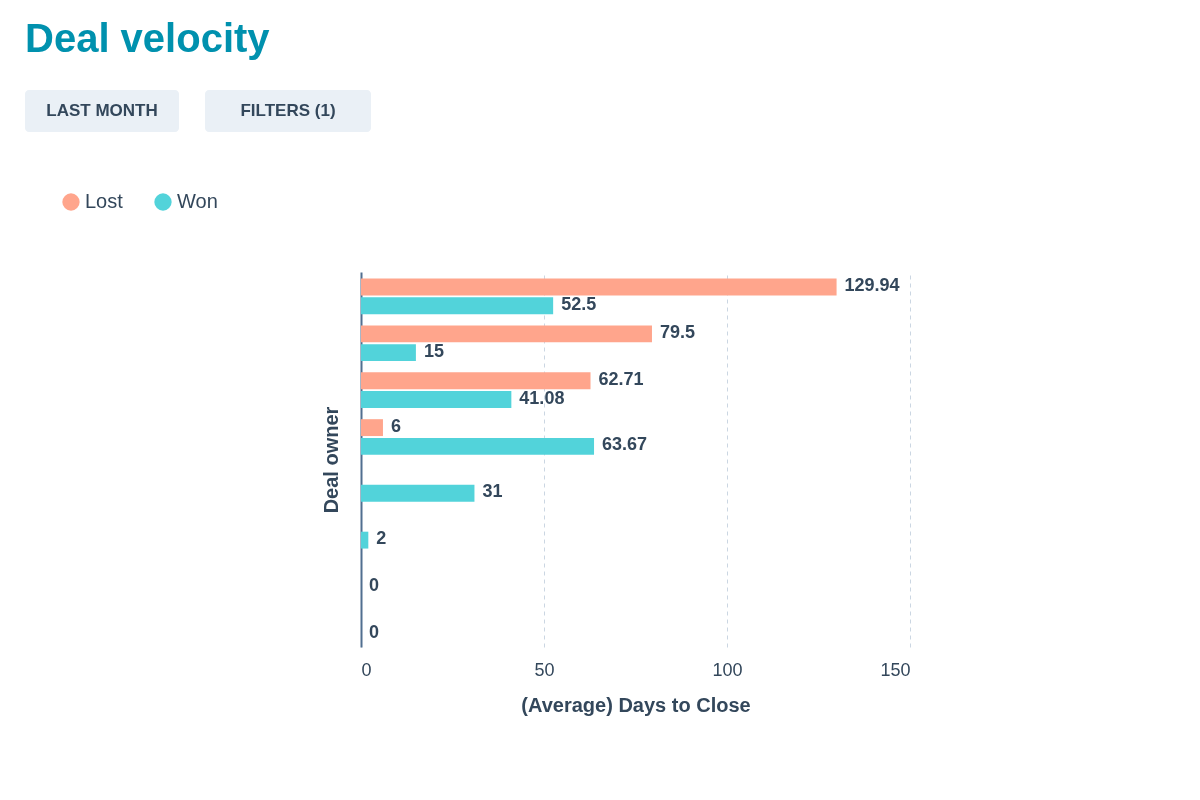  I want to click on data-label: 6, so click(395, 425).